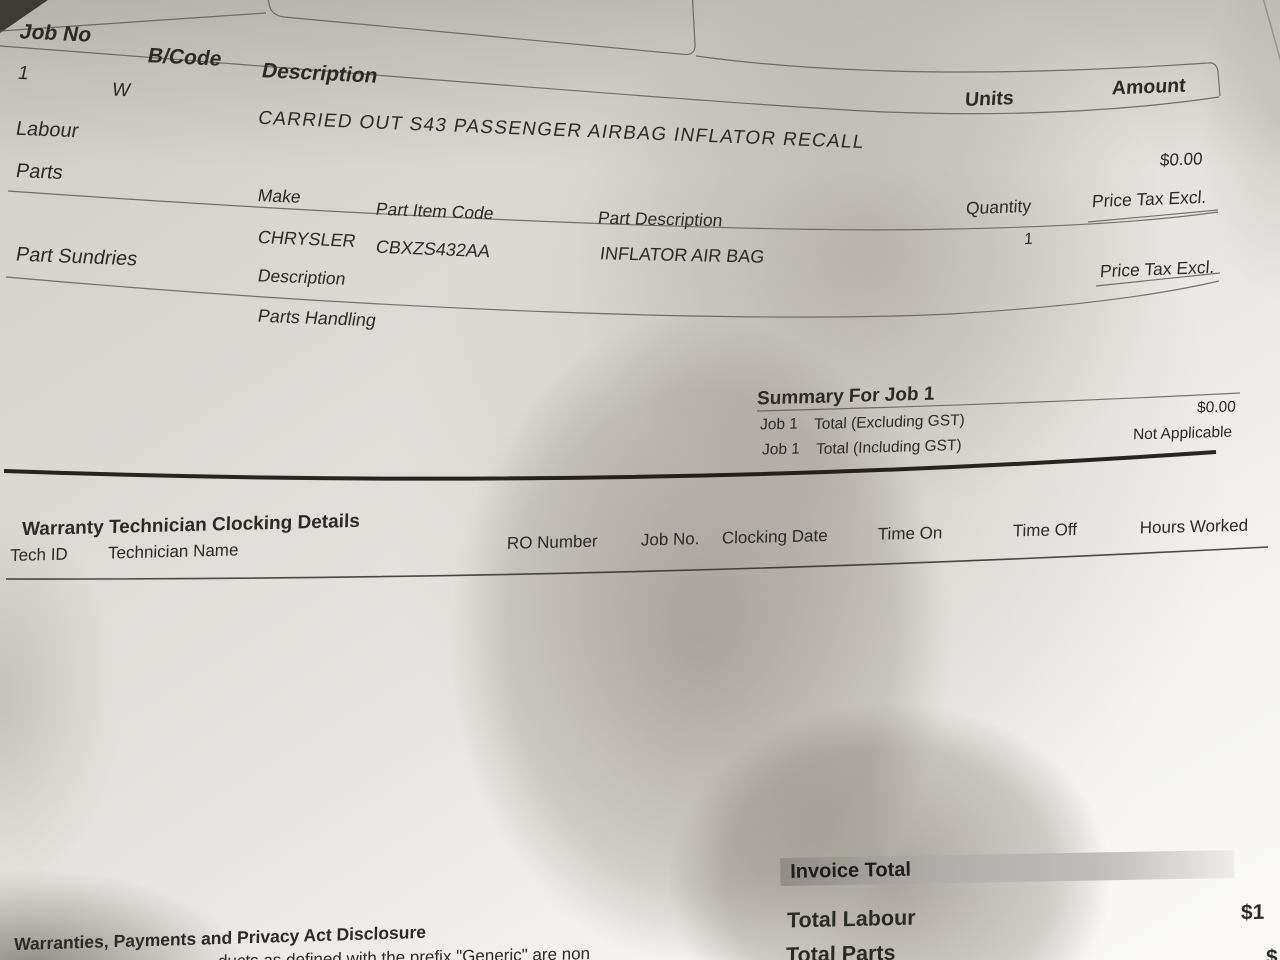 This screenshot has height=960, width=1280. What do you see at coordinates (660, 219) in the screenshot?
I see `part-description-header: Part Description` at bounding box center [660, 219].